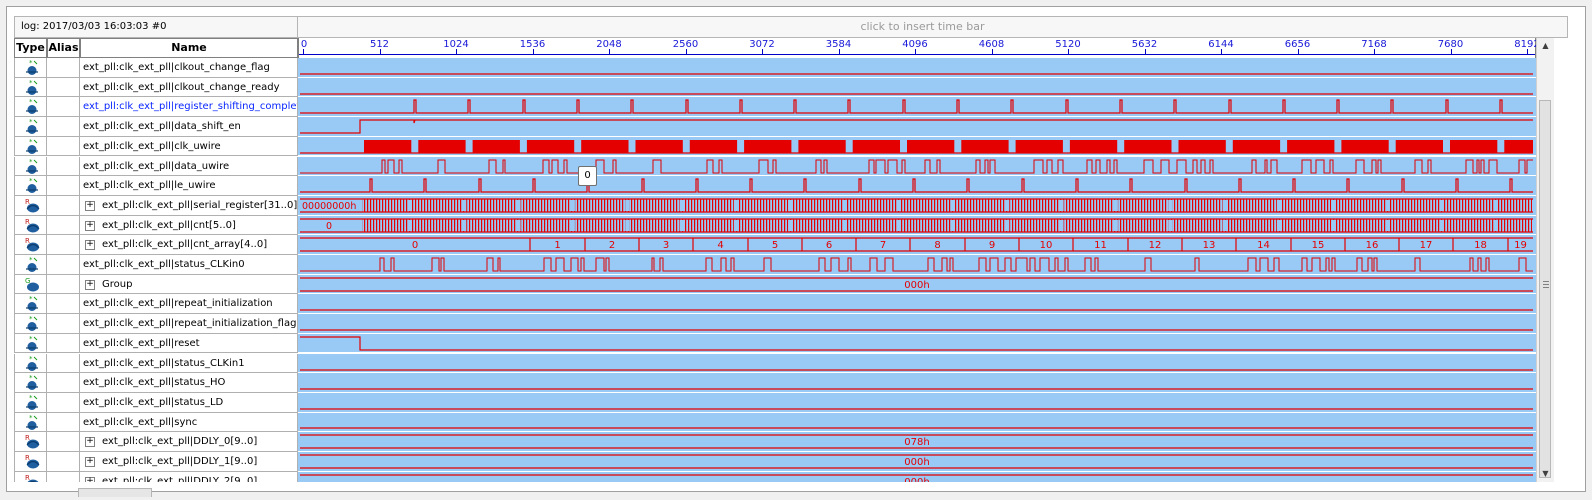 This screenshot has height=500, width=1592. Describe the element at coordinates (917, 225) in the screenshot. I see `waveform-cell: 0` at that location.